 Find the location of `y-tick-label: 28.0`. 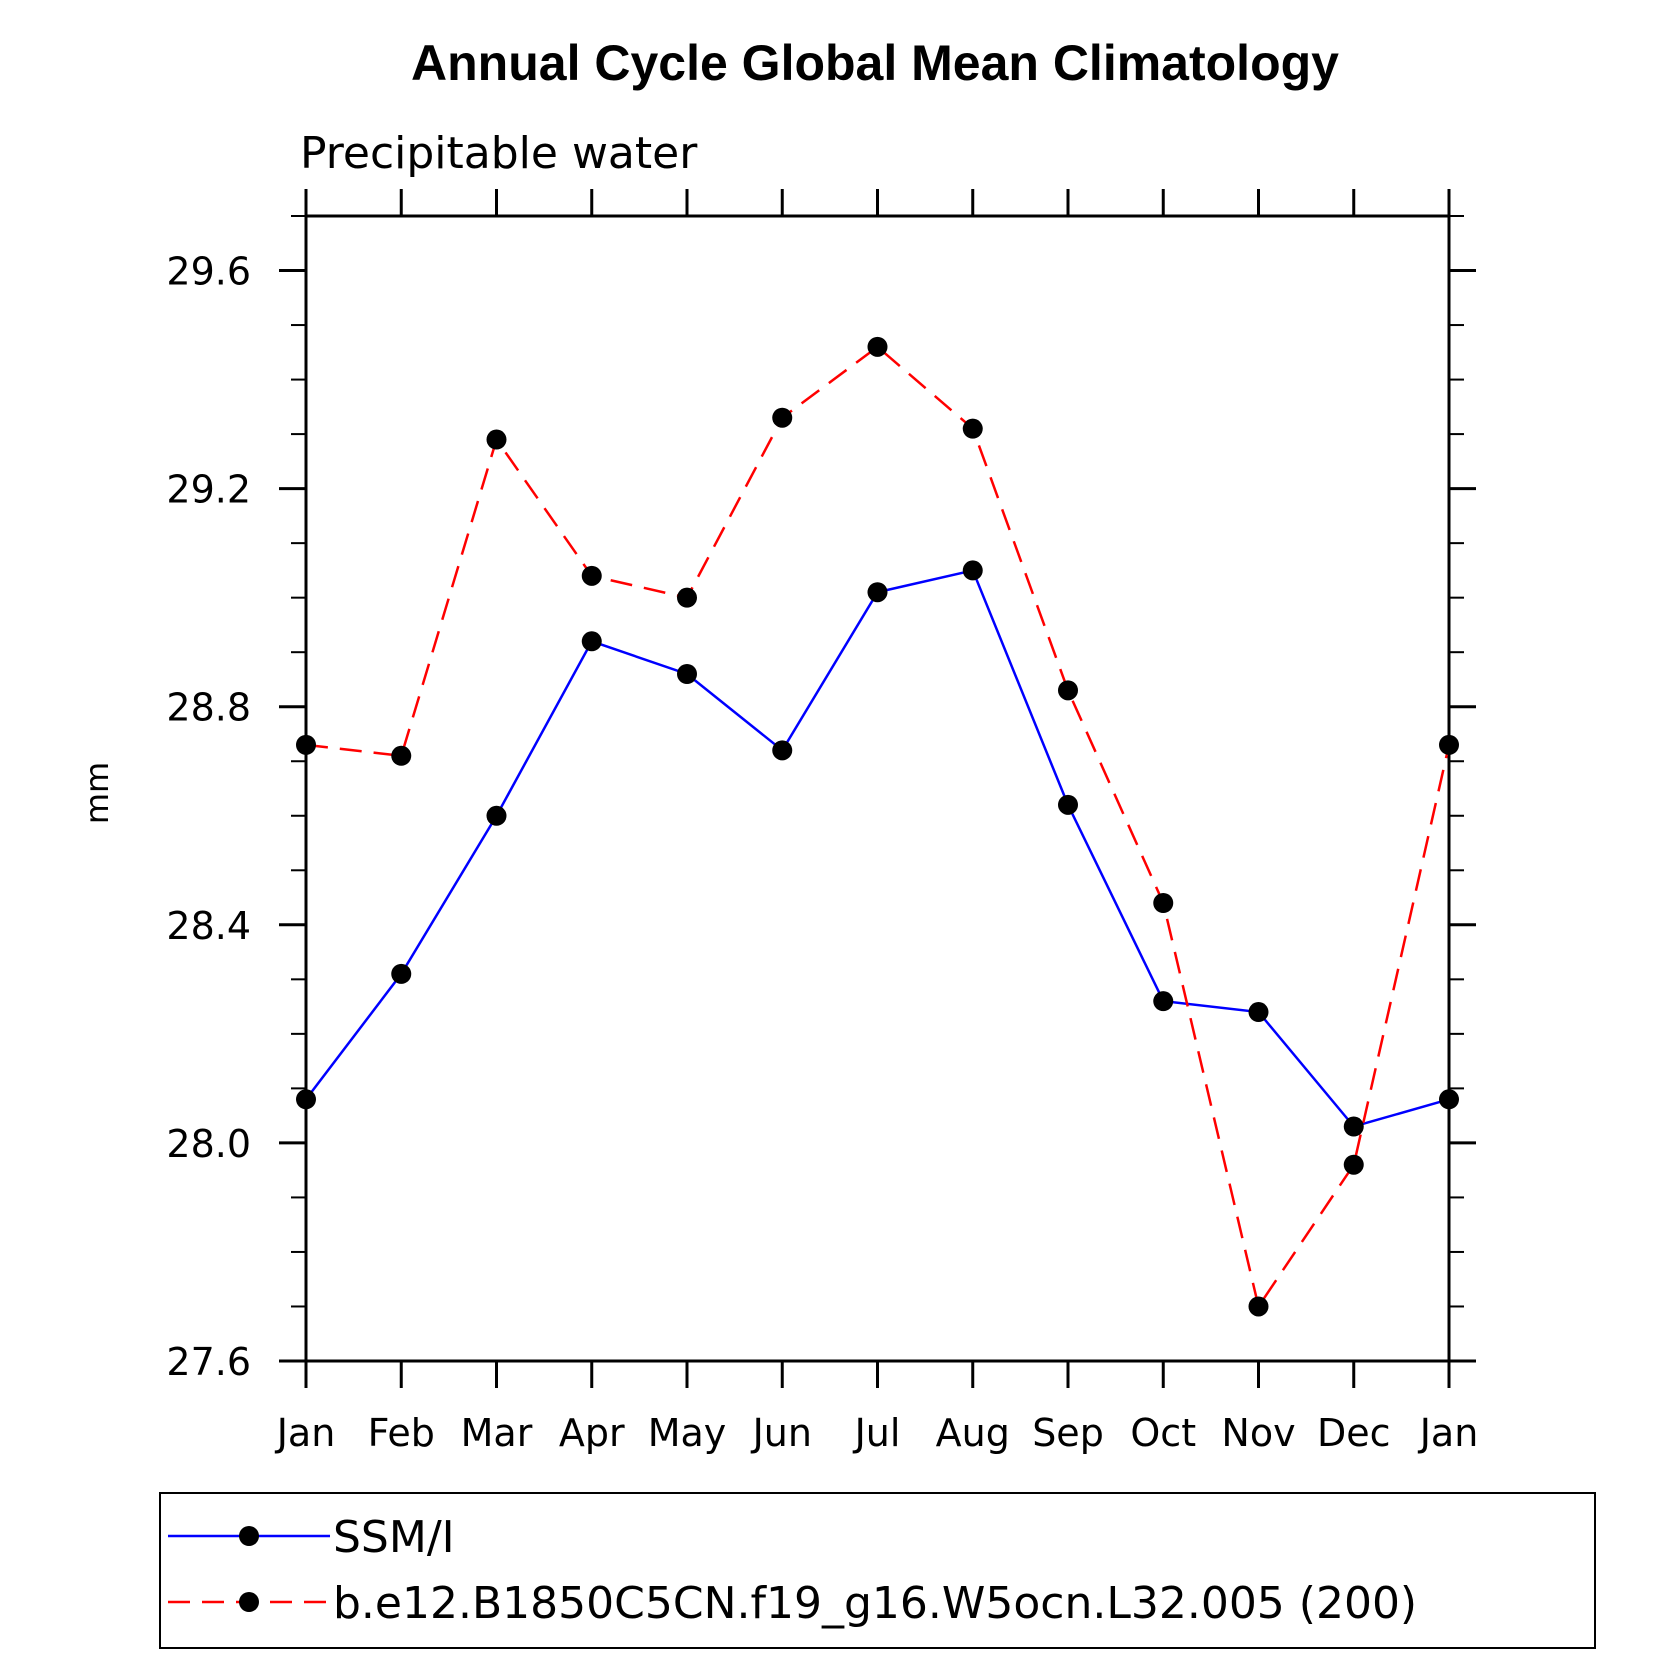

y-tick-label: 28.0 is located at coordinates (208, 1144).